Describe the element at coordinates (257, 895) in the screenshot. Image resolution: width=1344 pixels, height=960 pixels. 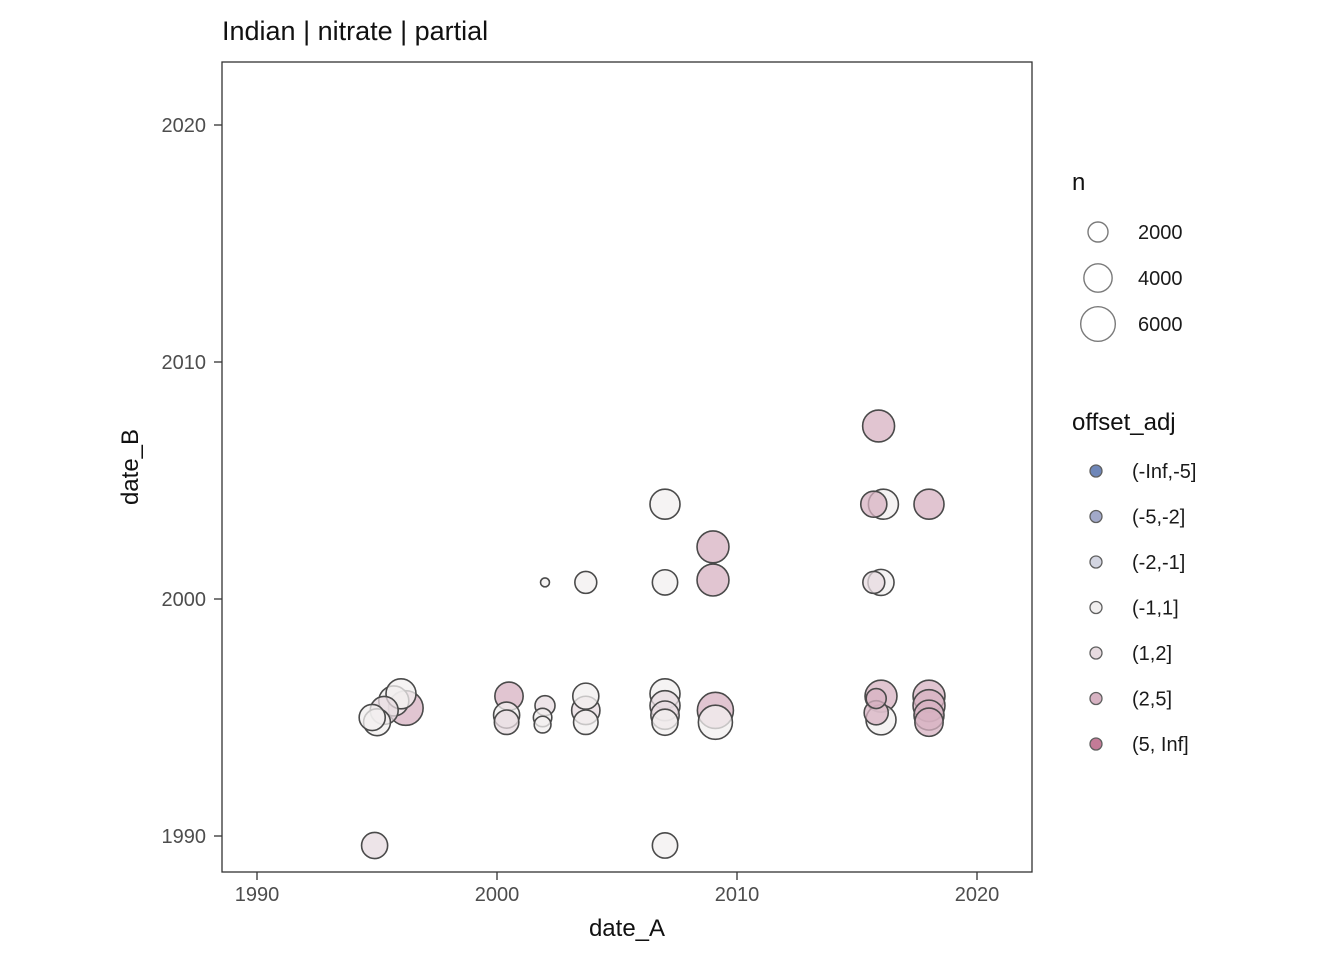
I see `x-tick-label: 1990` at that location.